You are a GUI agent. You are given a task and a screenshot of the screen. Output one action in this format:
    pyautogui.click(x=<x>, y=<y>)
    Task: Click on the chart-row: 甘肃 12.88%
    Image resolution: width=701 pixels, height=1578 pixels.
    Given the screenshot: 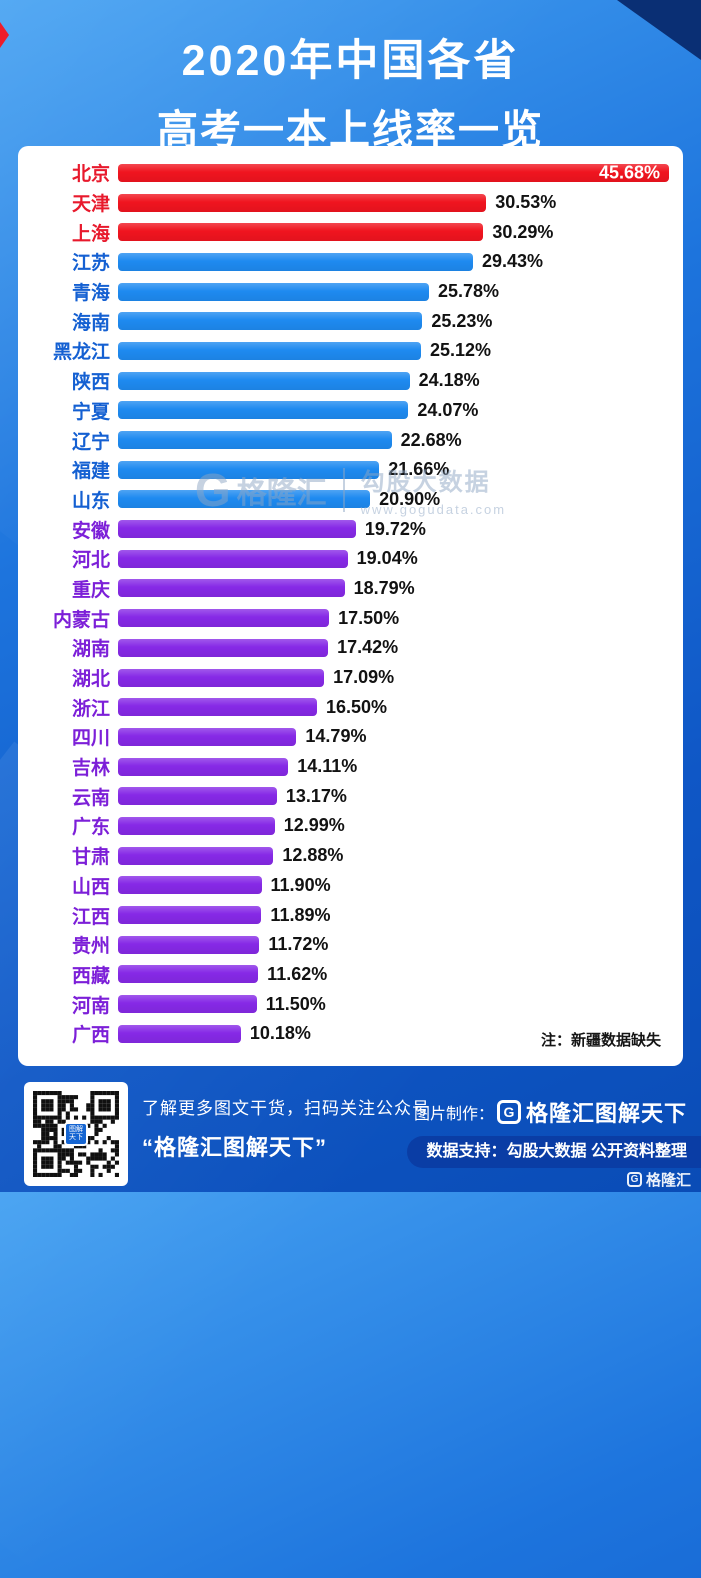 What is the action you would take?
    pyautogui.click(x=350, y=856)
    